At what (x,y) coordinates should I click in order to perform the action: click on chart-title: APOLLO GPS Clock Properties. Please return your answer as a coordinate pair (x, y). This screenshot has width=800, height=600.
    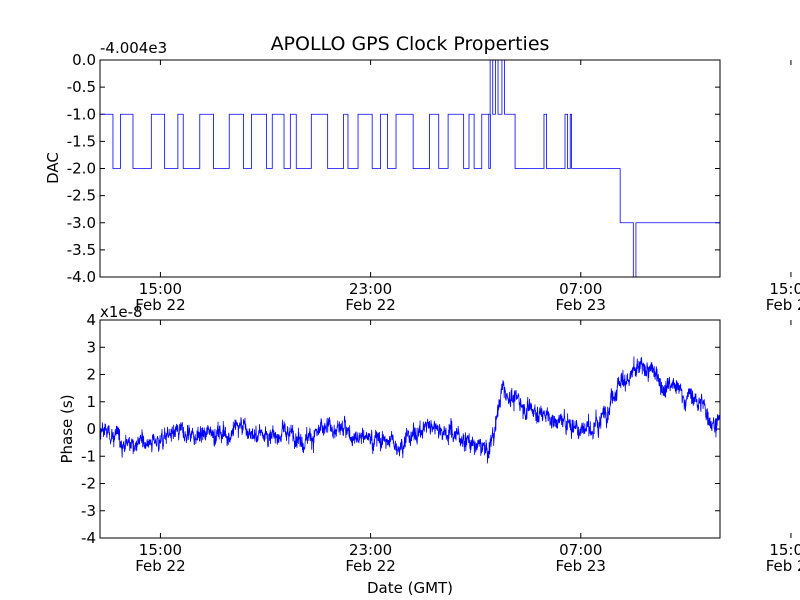
    Looking at the image, I should click on (410, 44).